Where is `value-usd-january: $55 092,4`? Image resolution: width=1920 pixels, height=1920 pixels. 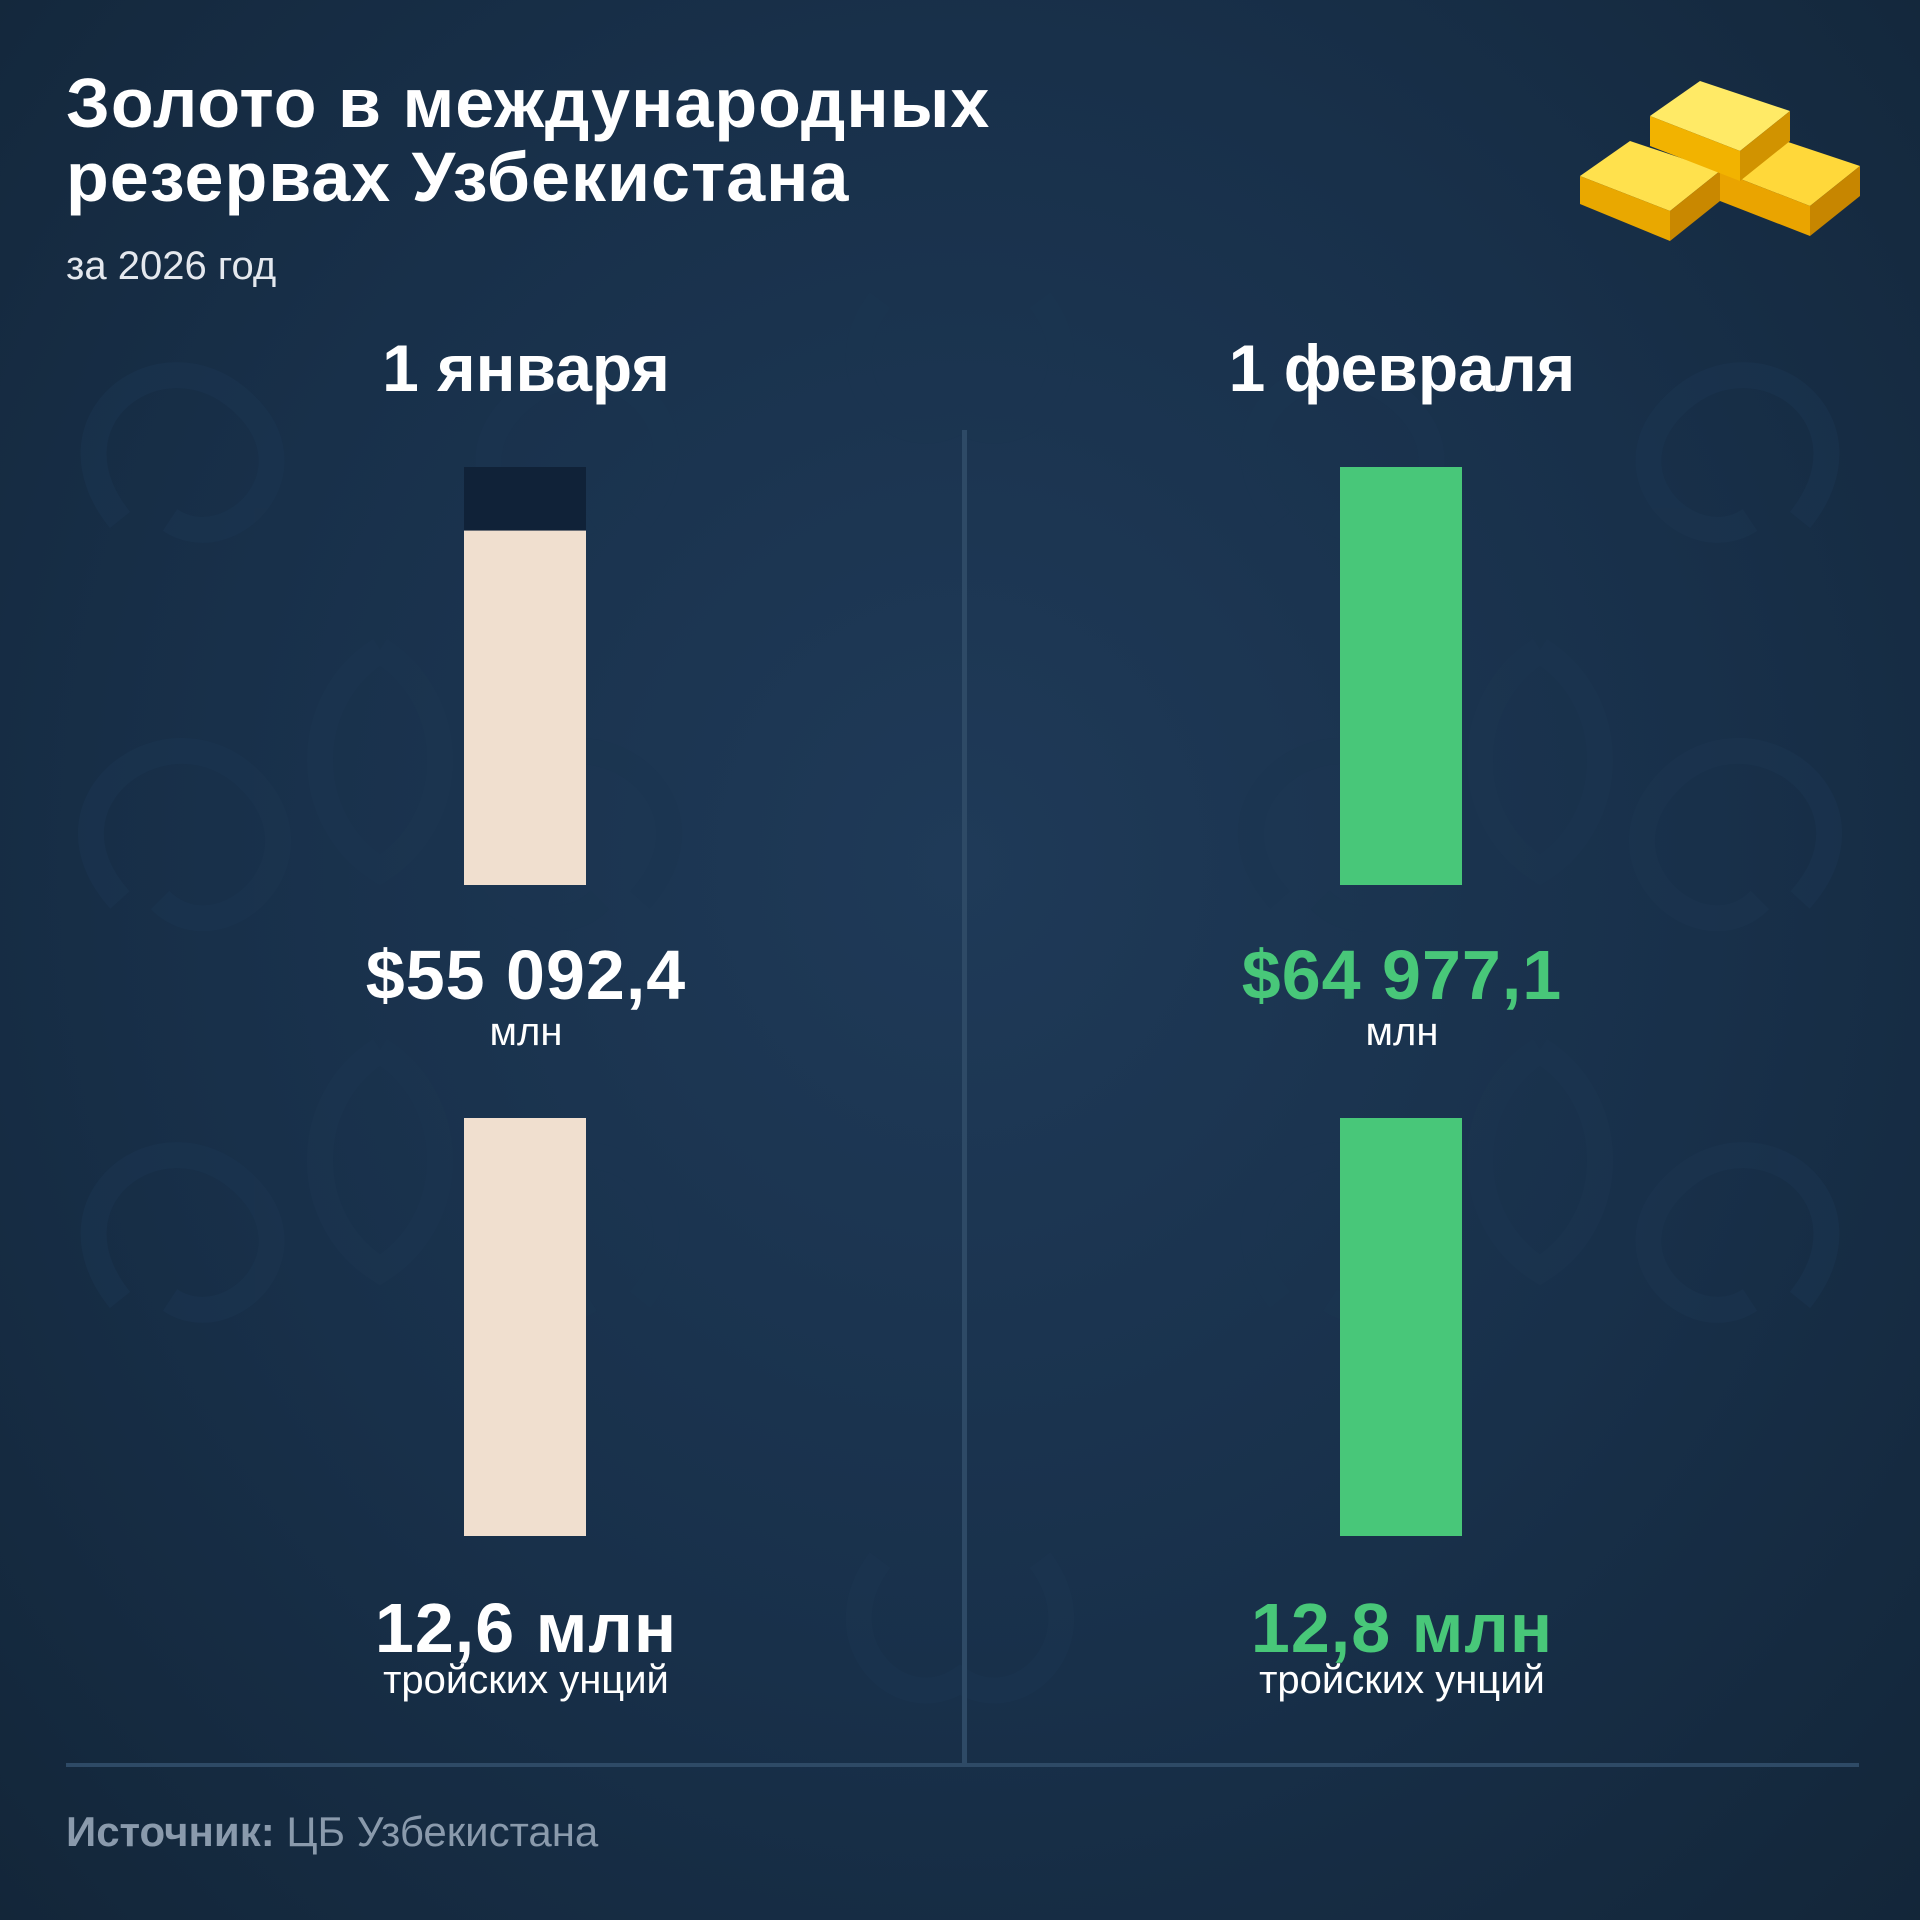 value-usd-january: $55 092,4 is located at coordinates (526, 975).